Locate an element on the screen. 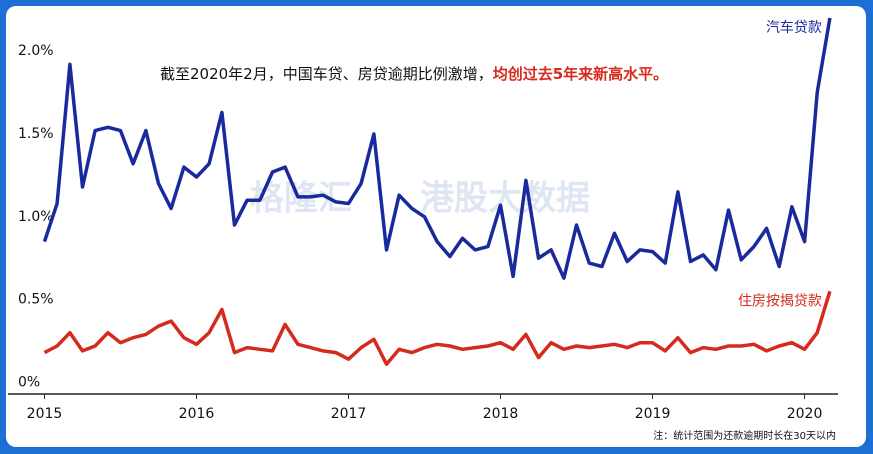 The width and height of the screenshot is (873, 454). annotation: 截至2020年2月，中国车贷、房贷逾期比例激增，均创过去5年来新高水平。 is located at coordinates (414, 74).